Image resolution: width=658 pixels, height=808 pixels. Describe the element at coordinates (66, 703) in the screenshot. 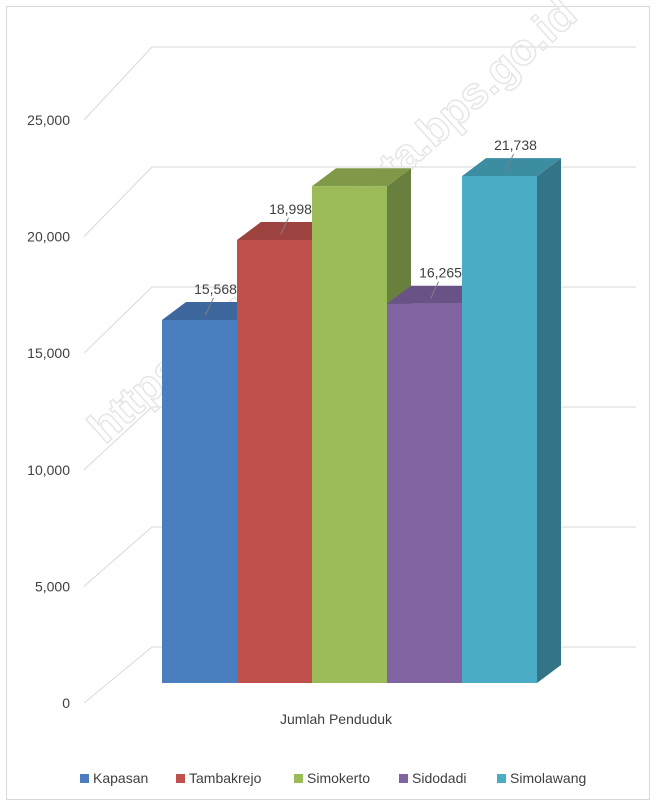

I see `y-tick-label: 0` at that location.